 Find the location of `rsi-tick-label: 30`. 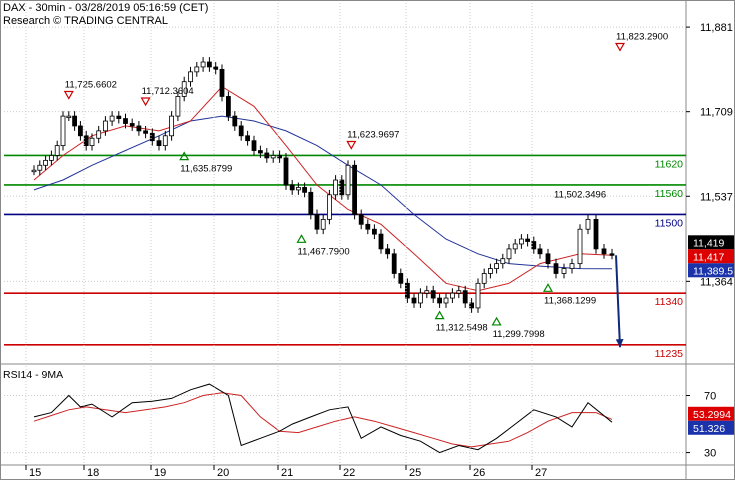

rsi-tick-label: 30 is located at coordinates (710, 454).